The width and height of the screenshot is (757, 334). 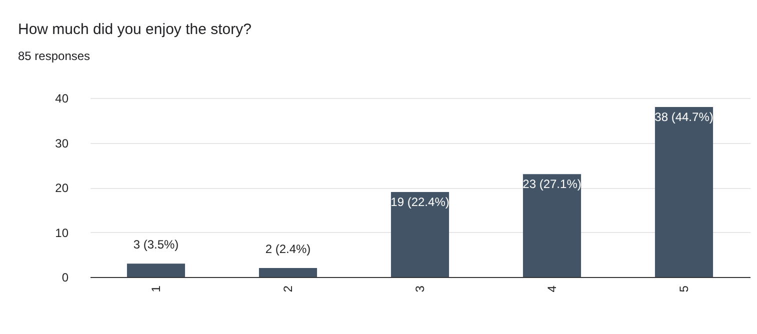 What do you see at coordinates (62, 99) in the screenshot?
I see `y-tick-label: 40` at bounding box center [62, 99].